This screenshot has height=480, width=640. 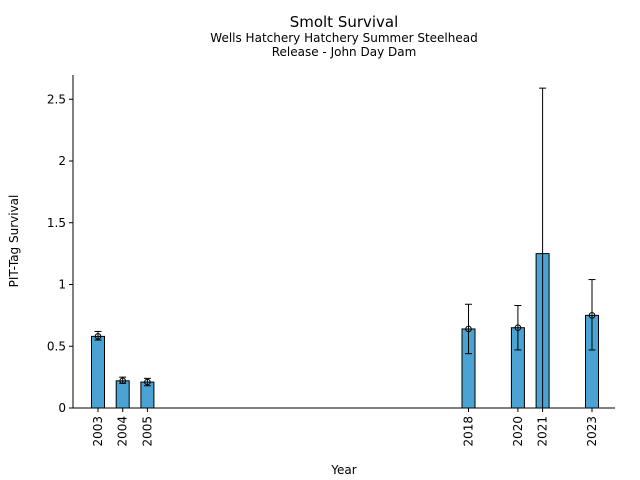 I want to click on point-marker-2018, so click(x=468, y=329).